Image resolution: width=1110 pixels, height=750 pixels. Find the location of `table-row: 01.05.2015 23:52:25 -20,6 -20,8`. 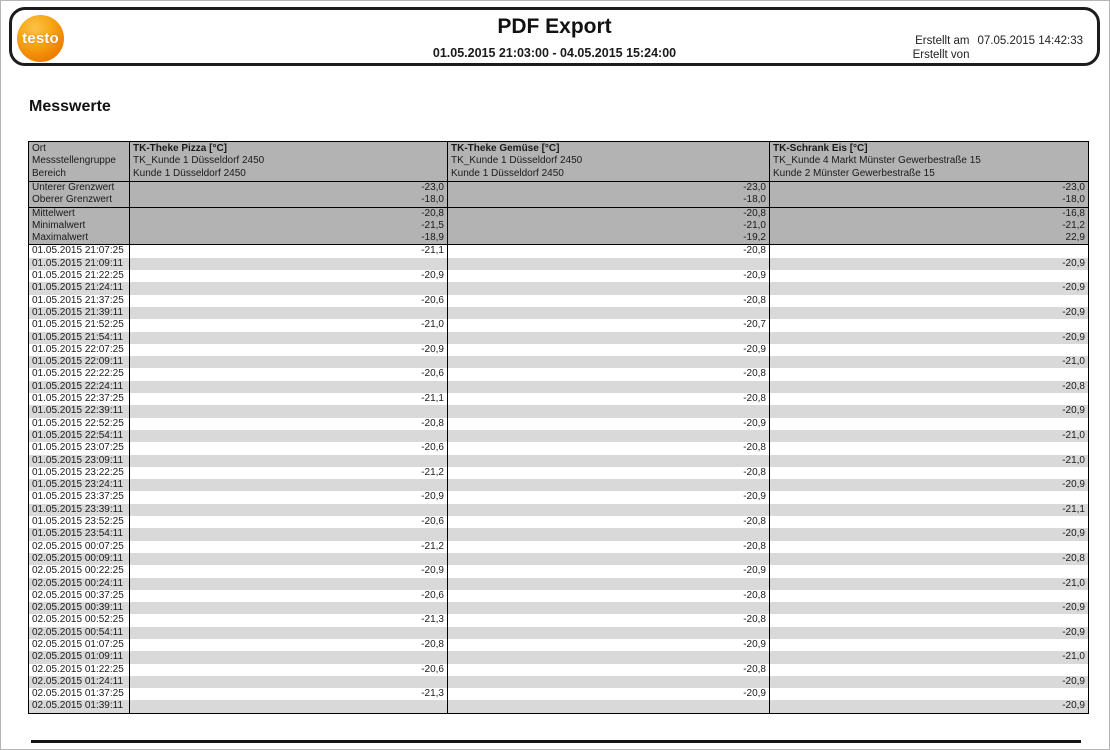

table-row: 01.05.2015 23:52:25 -20,6 -20,8 is located at coordinates (558, 522).